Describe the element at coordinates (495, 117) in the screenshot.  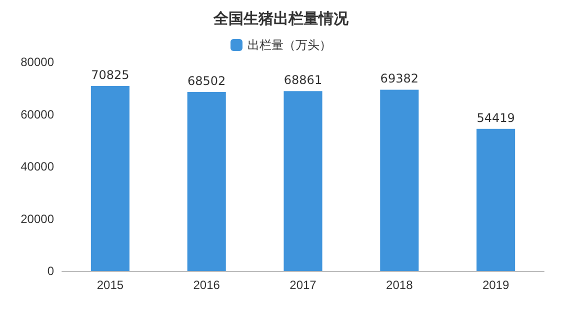
I see `data-label: 54419` at that location.